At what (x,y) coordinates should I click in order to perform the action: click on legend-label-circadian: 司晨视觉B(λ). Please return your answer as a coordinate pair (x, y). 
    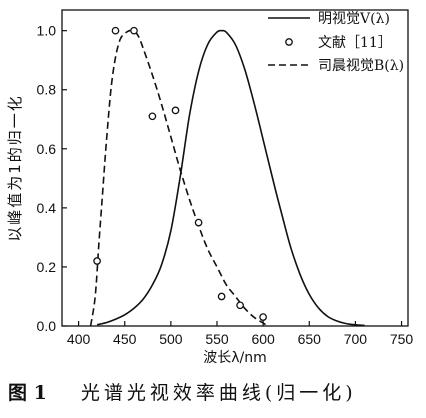
    Looking at the image, I should click on (361, 66).